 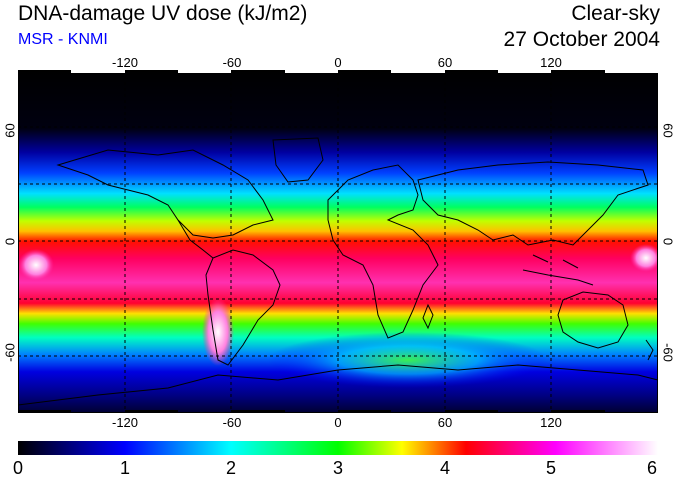 What do you see at coordinates (445, 468) in the screenshot?
I see `colorbar-label-4: 4` at bounding box center [445, 468].